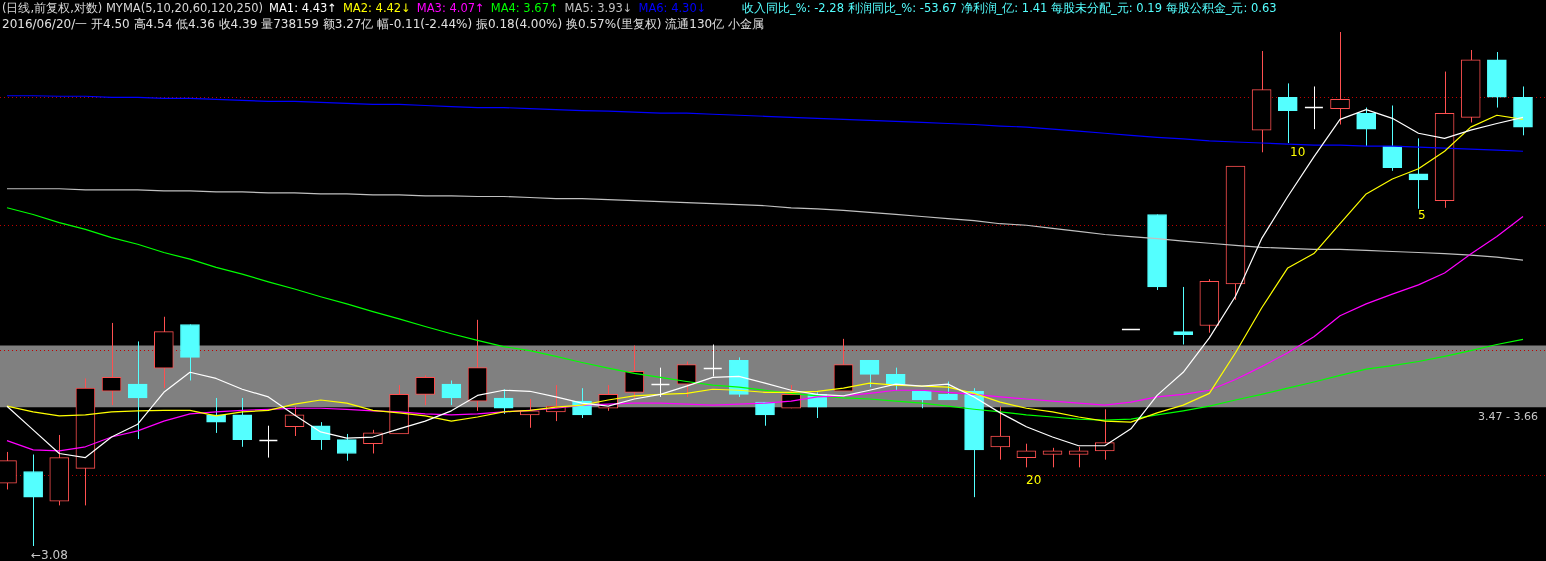 The image size is (1546, 561). I want to click on annotation: 10, so click(1298, 152).